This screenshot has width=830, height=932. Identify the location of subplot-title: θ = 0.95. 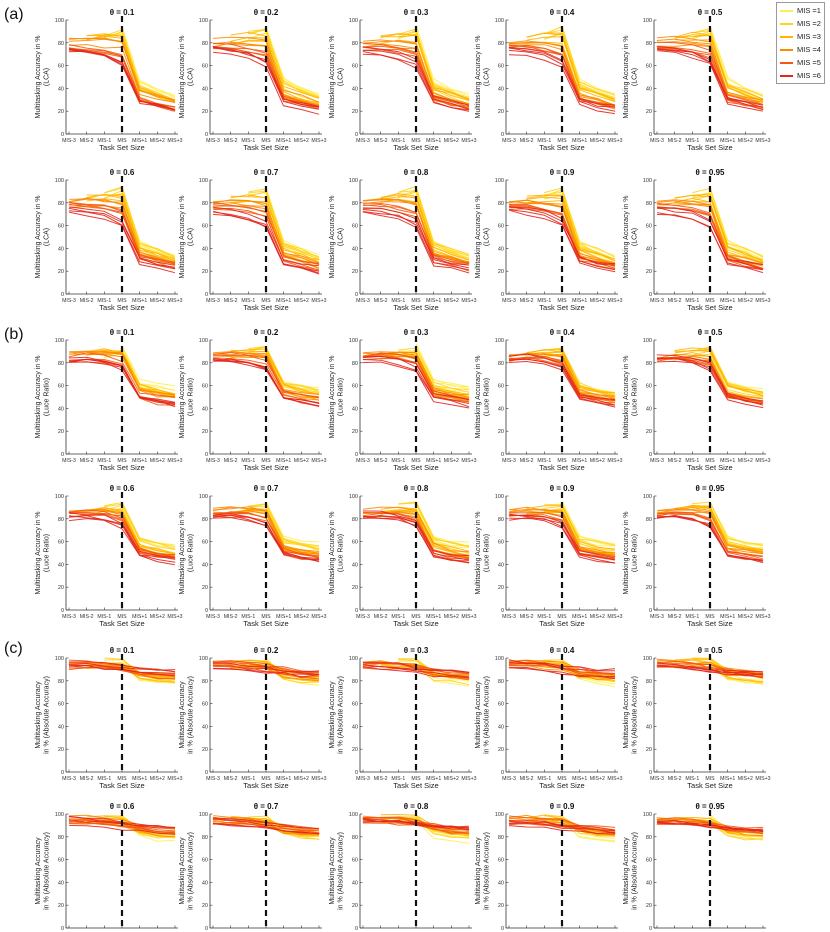
(710, 488).